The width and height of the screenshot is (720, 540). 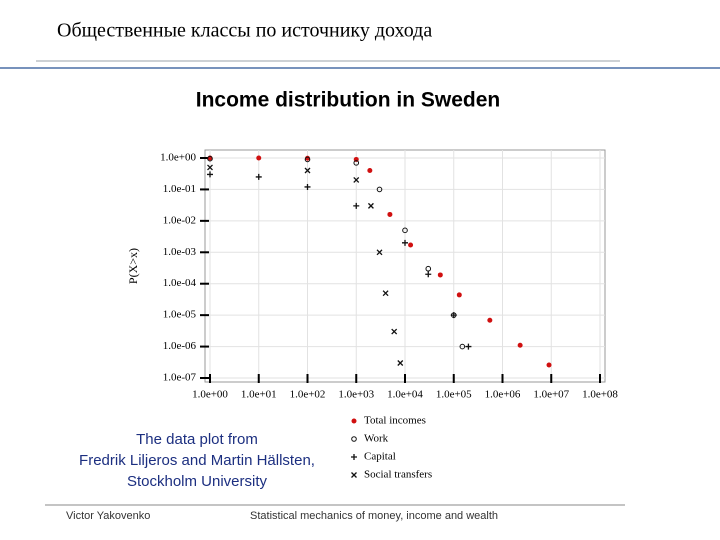 I want to click on y-tick-label: 1.0e+00, so click(x=178, y=158).